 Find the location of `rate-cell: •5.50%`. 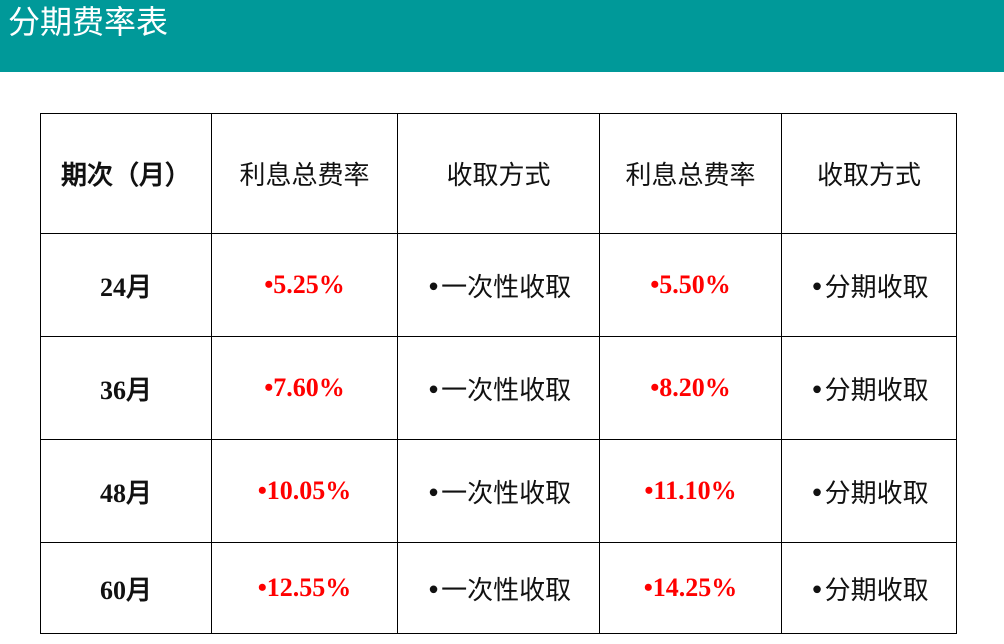

rate-cell: •5.50% is located at coordinates (690, 285).